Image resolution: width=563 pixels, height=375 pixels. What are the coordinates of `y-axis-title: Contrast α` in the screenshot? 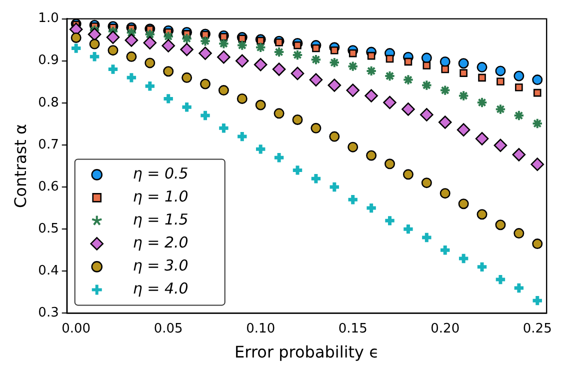 It's located at (20, 166).